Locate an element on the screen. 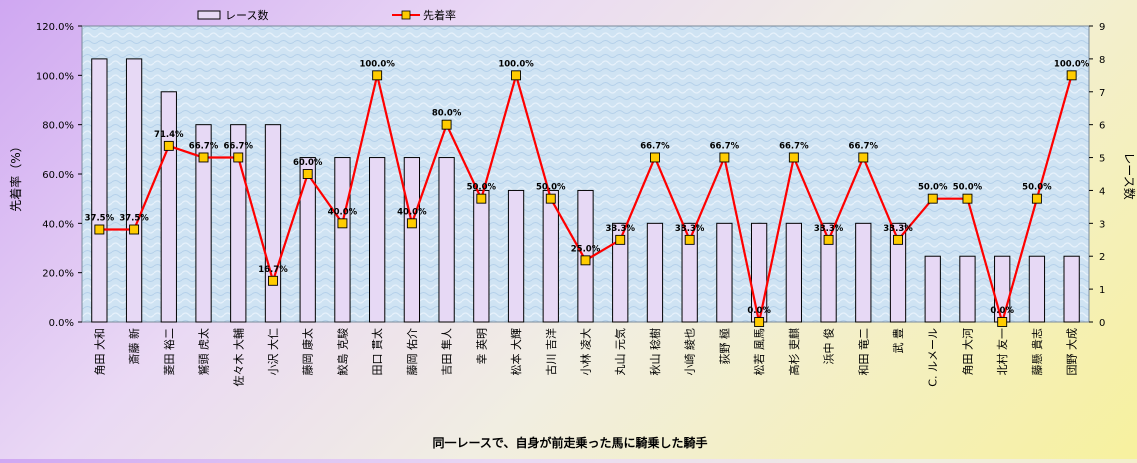  x-tick-label: 浜中 俊 is located at coordinates (829, 346).